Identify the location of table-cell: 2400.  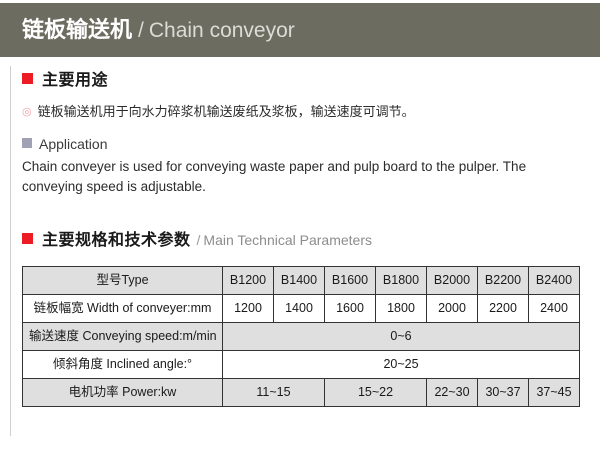
(554, 309).